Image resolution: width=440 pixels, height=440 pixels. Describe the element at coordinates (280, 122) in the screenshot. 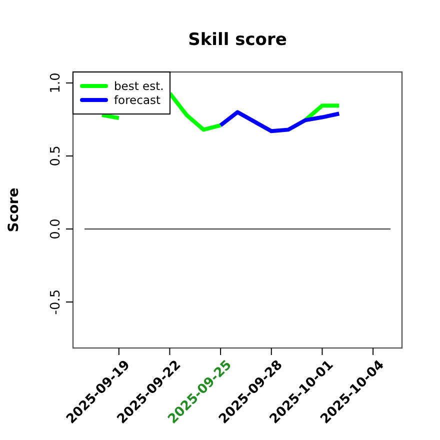

I see `line-series` at that location.